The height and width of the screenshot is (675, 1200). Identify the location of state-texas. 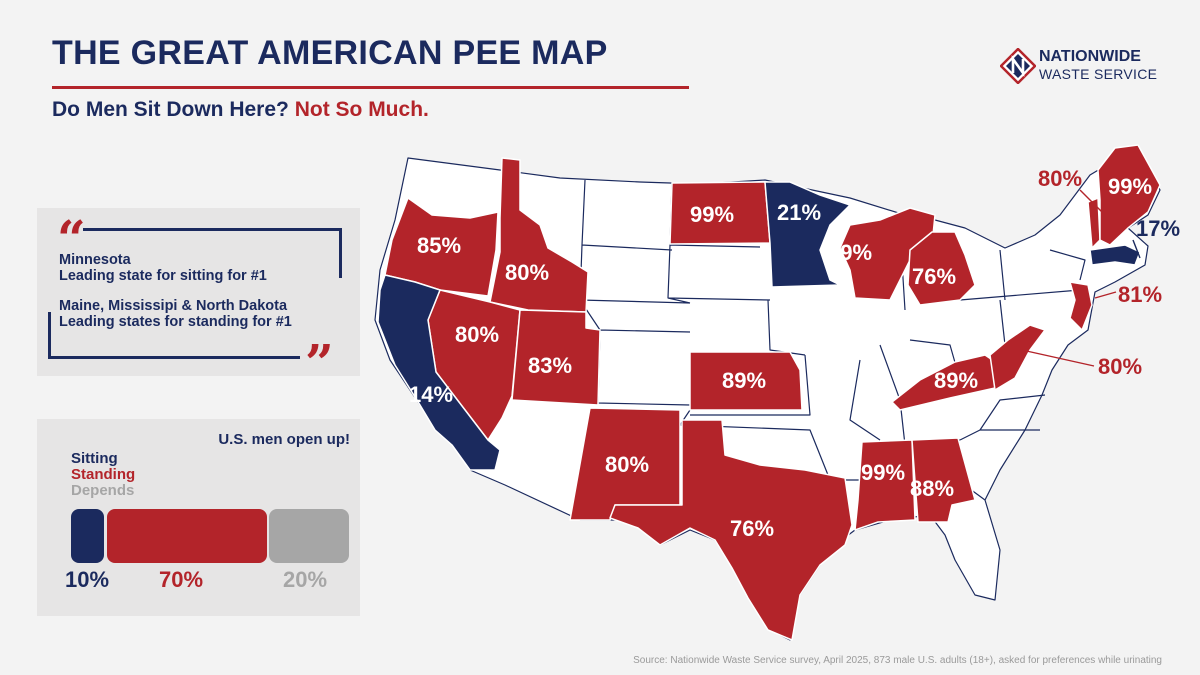
(731, 530).